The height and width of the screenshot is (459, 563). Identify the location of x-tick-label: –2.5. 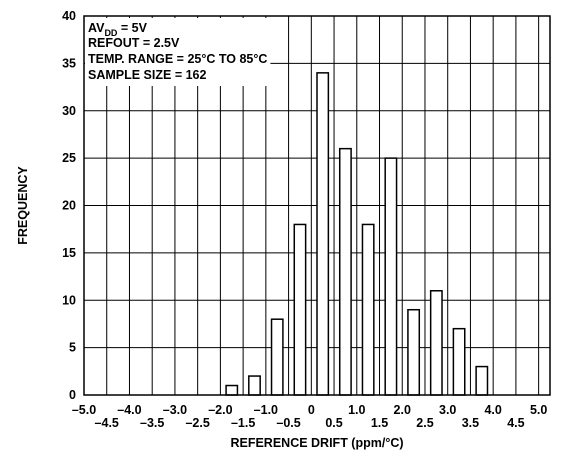
(197, 423).